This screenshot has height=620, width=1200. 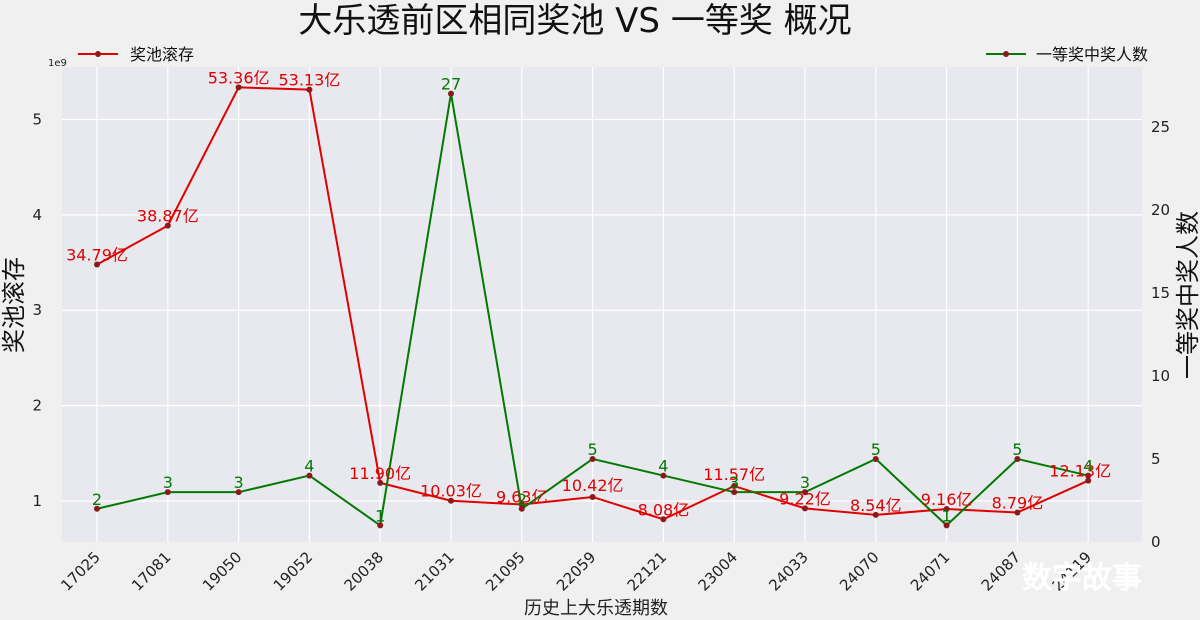 I want to click on x-tick-label: 24087, so click(x=1001, y=571).